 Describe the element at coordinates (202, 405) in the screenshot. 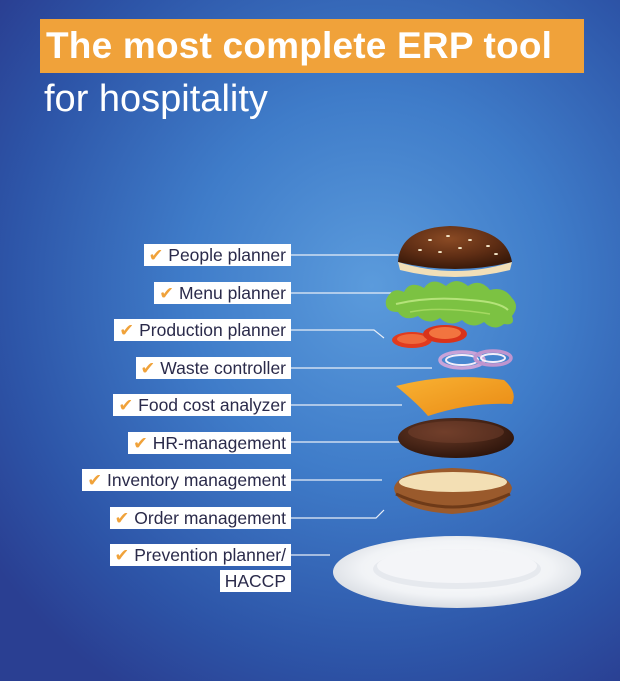

I see `feature-food-cost-analyzer: ✔ Food cost analyzer` at that location.